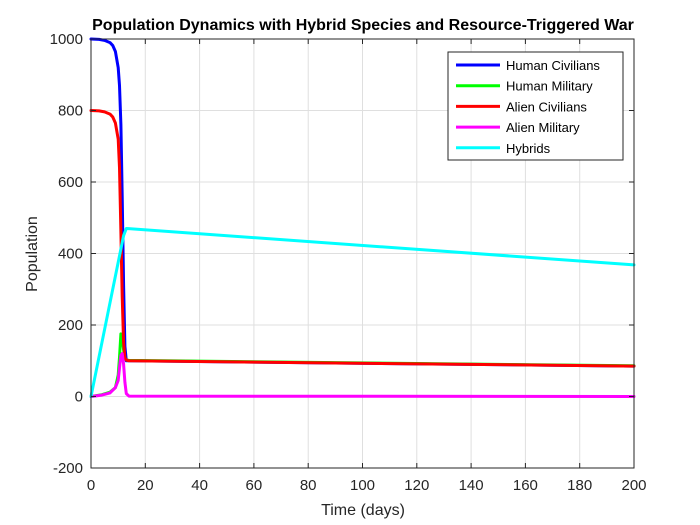 The width and height of the screenshot is (700, 525). What do you see at coordinates (633, 485) in the screenshot?
I see `x-tick-label: 200` at bounding box center [633, 485].